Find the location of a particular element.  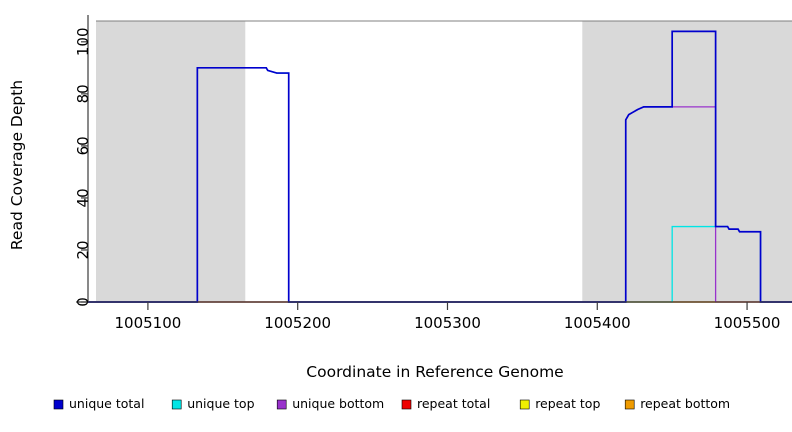

legend-item-unique-bottom: unique bottom is located at coordinates (330, 403).